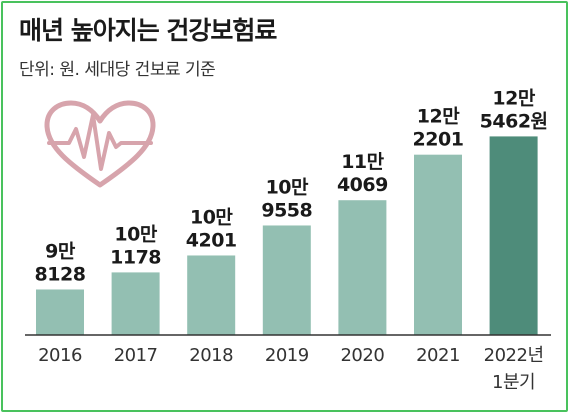 This screenshot has height=413, width=569. I want to click on data-label-0-line-1: 9만, so click(60, 251).